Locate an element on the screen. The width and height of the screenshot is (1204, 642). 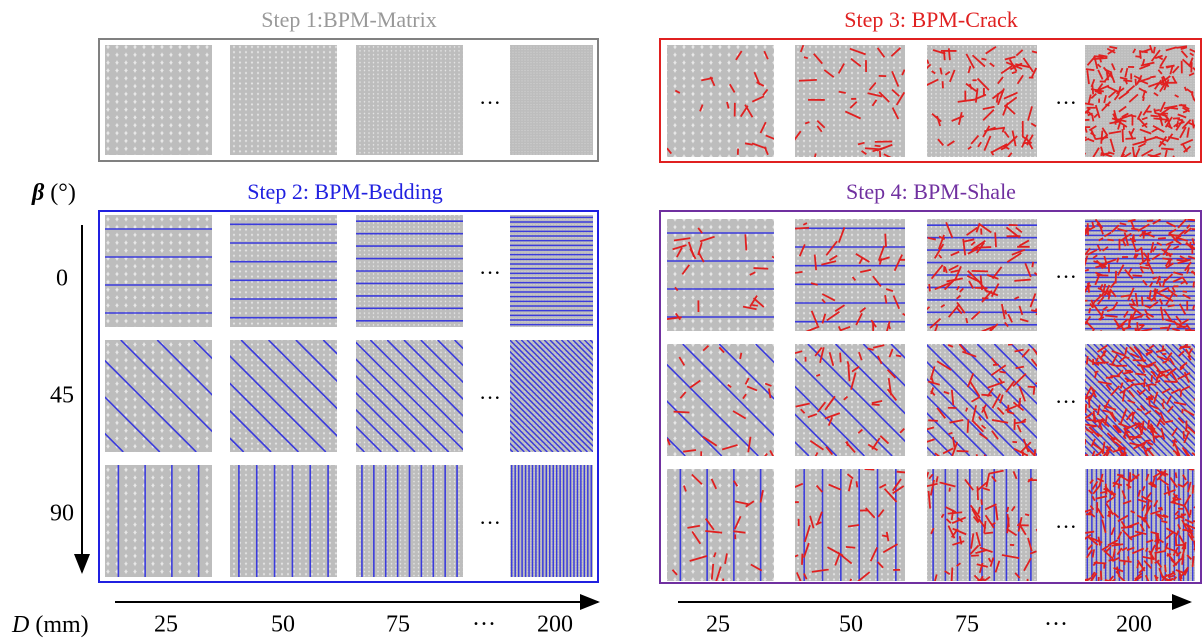
step3-box is located at coordinates (930, 100).